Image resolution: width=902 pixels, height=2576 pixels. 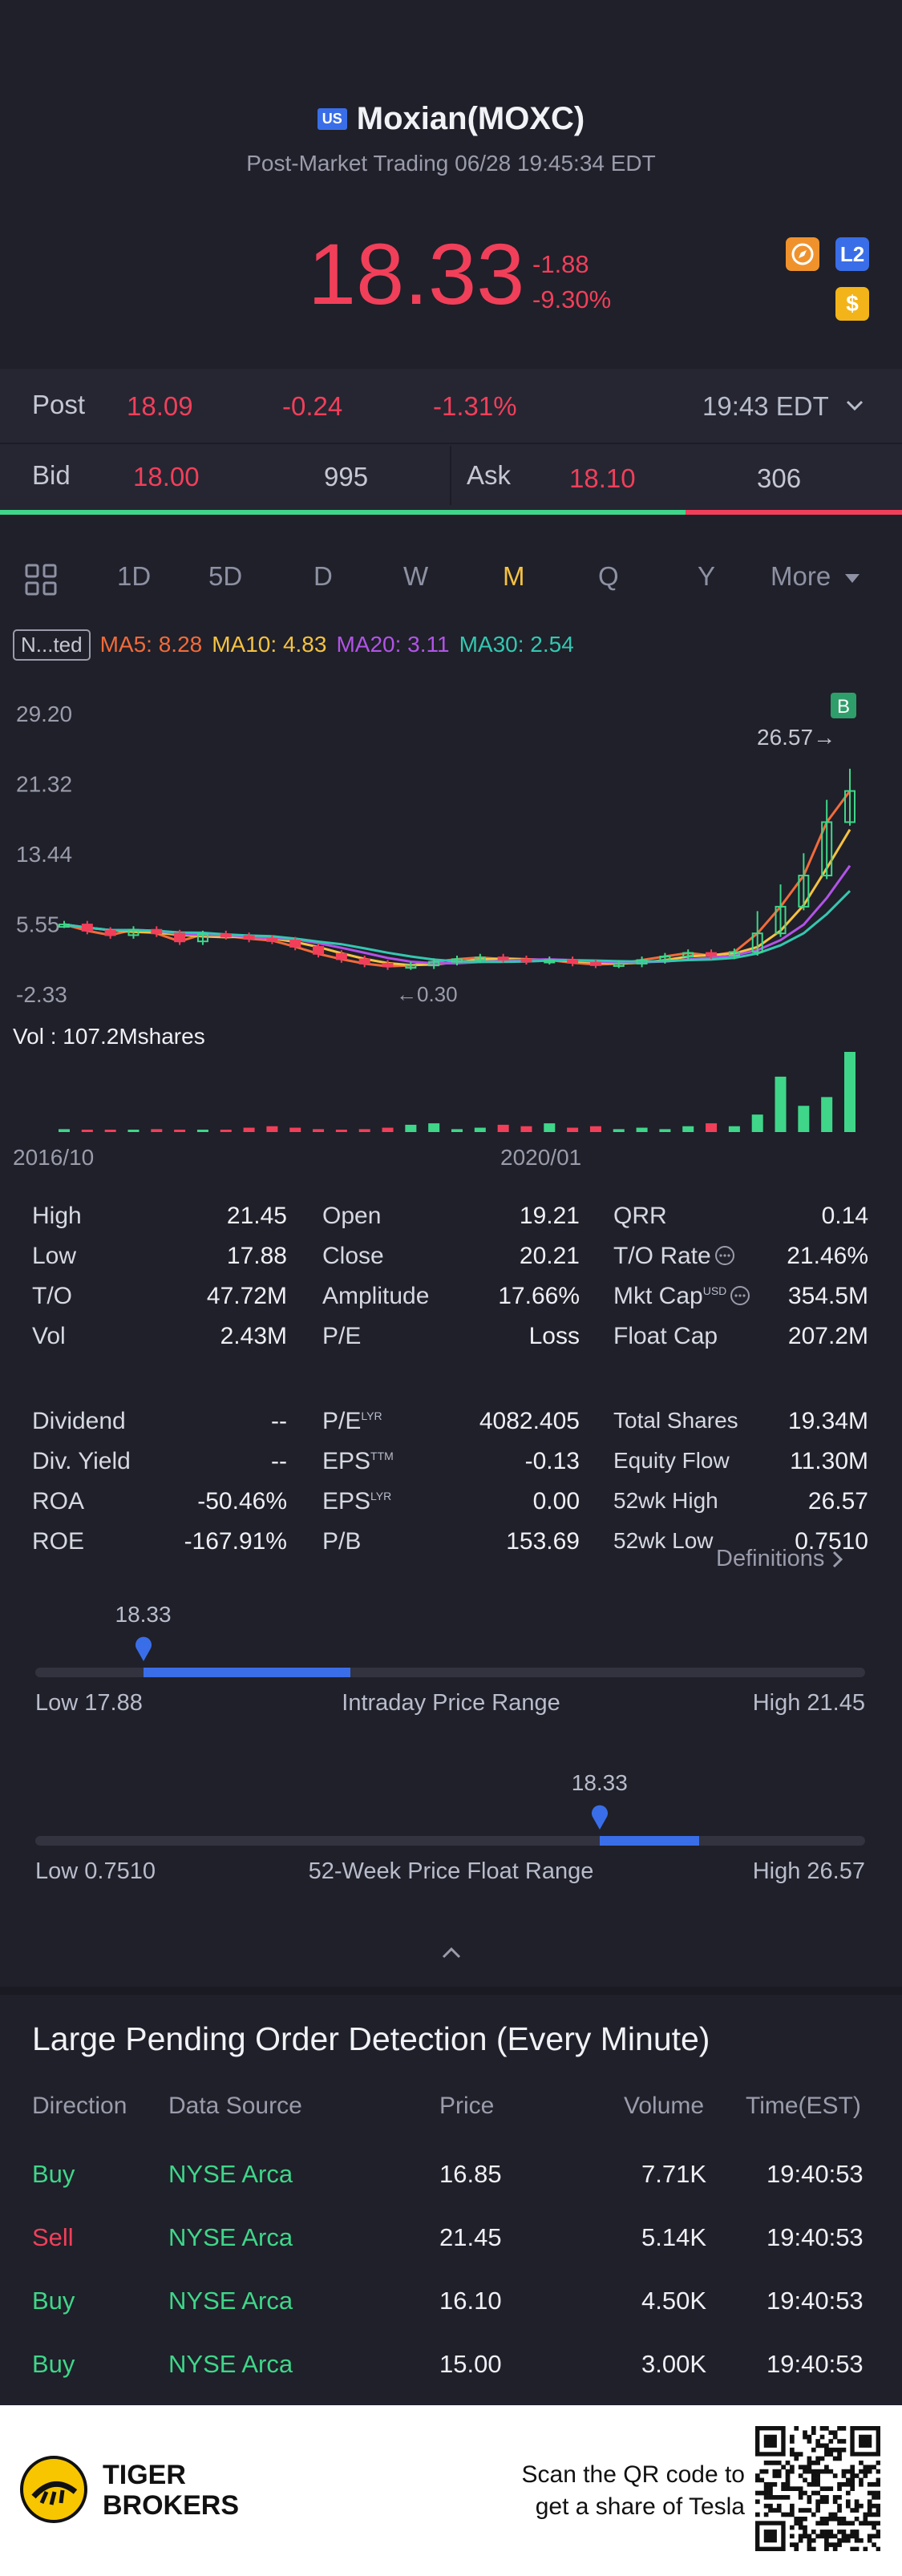 I want to click on last-price: 18.33, so click(x=417, y=273).